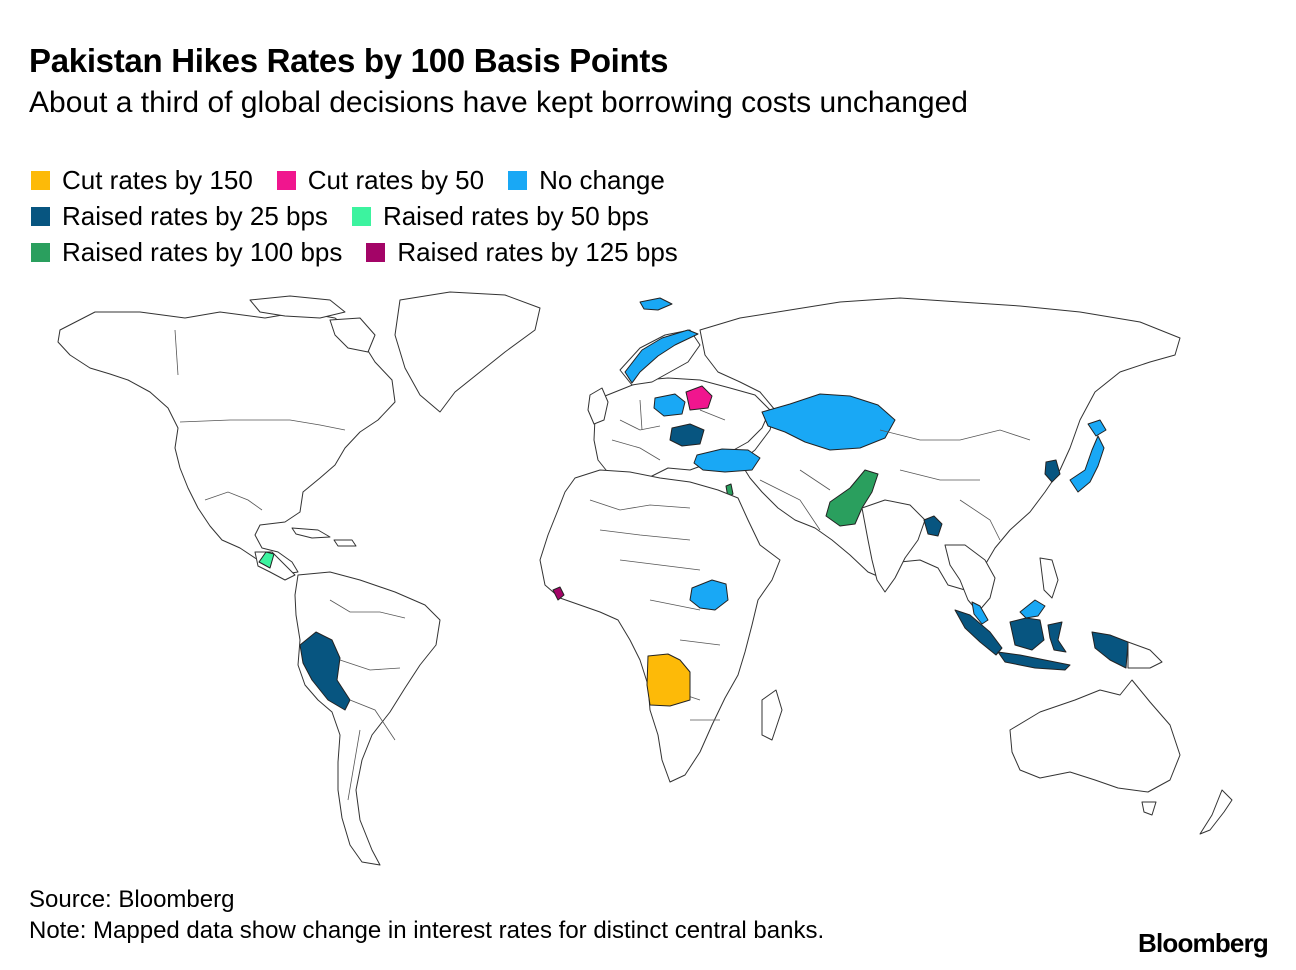  What do you see at coordinates (1032, 609) in the screenshot?
I see `malaysia-borneo` at bounding box center [1032, 609].